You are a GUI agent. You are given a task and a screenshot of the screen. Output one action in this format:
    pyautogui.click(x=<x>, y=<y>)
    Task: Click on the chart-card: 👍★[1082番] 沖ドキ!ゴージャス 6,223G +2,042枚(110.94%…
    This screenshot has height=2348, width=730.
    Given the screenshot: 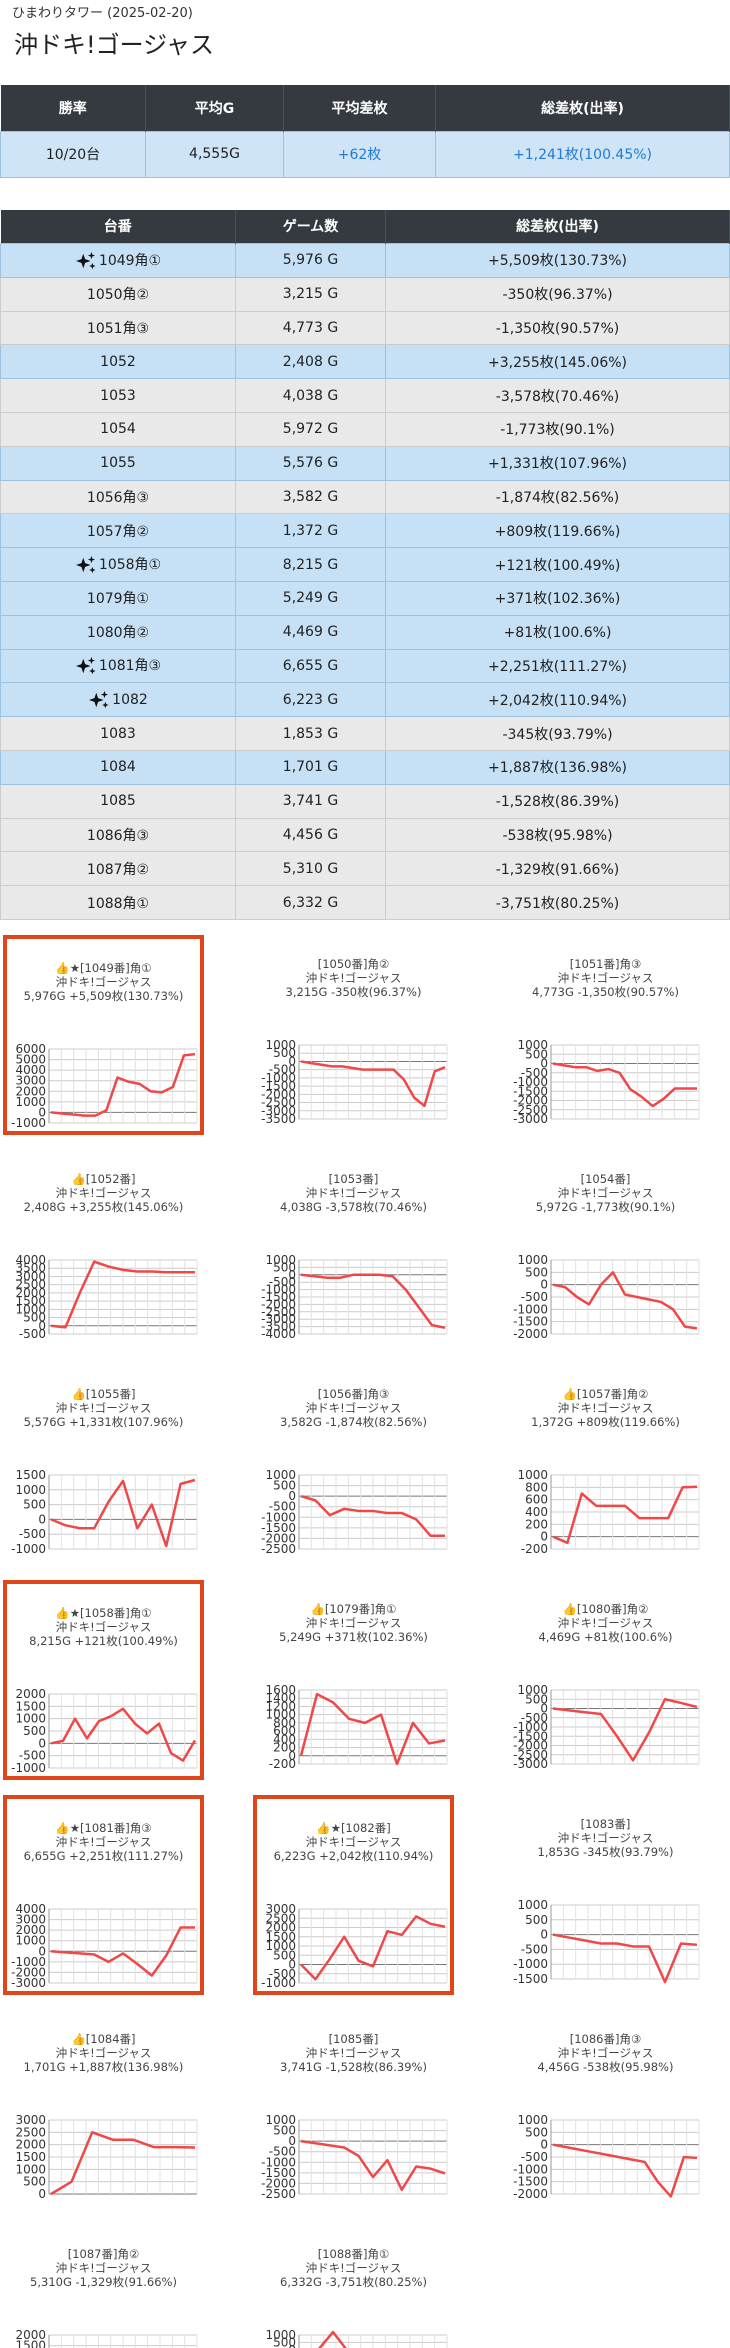 What is the action you would take?
    pyautogui.click(x=353, y=1894)
    